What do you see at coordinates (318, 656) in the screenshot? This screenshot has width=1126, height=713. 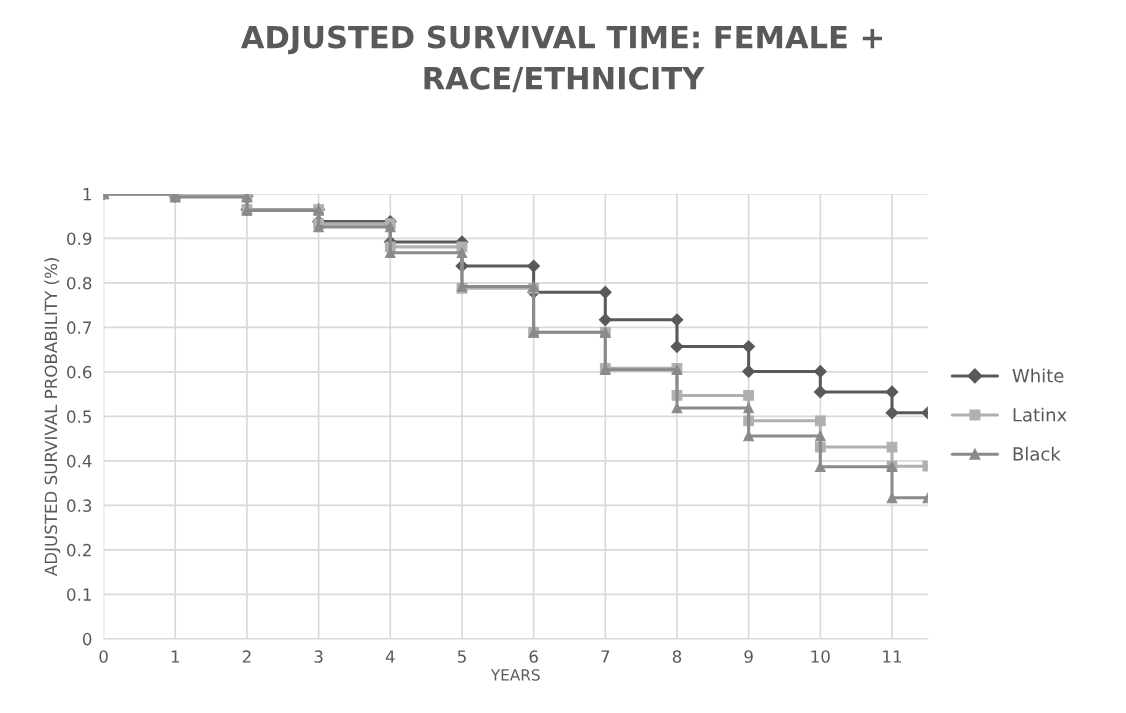 I see `x-tick-label: 3` at bounding box center [318, 656].